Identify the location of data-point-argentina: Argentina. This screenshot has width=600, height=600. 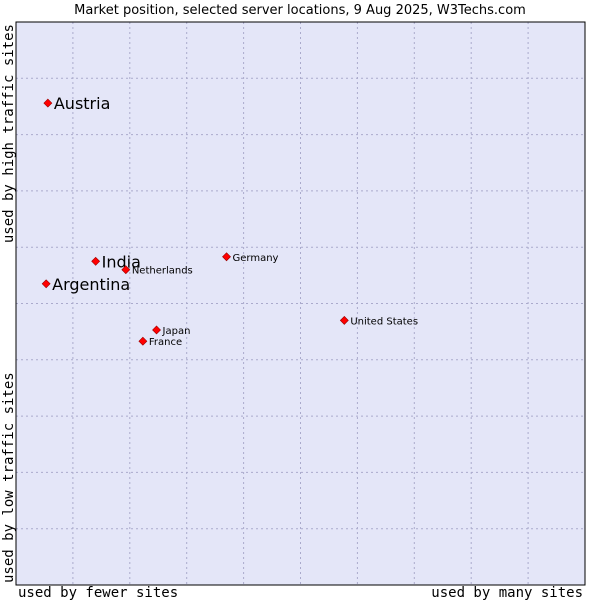
(85, 284).